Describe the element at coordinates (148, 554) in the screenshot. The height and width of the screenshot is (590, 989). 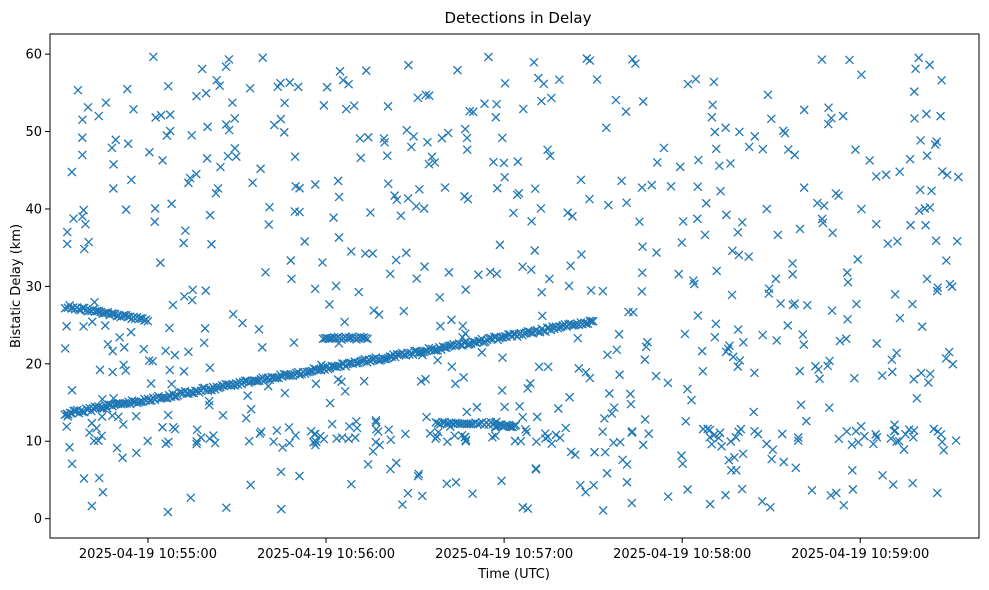
I see `x-tick-label: 2025-04-19 10:55:00` at that location.